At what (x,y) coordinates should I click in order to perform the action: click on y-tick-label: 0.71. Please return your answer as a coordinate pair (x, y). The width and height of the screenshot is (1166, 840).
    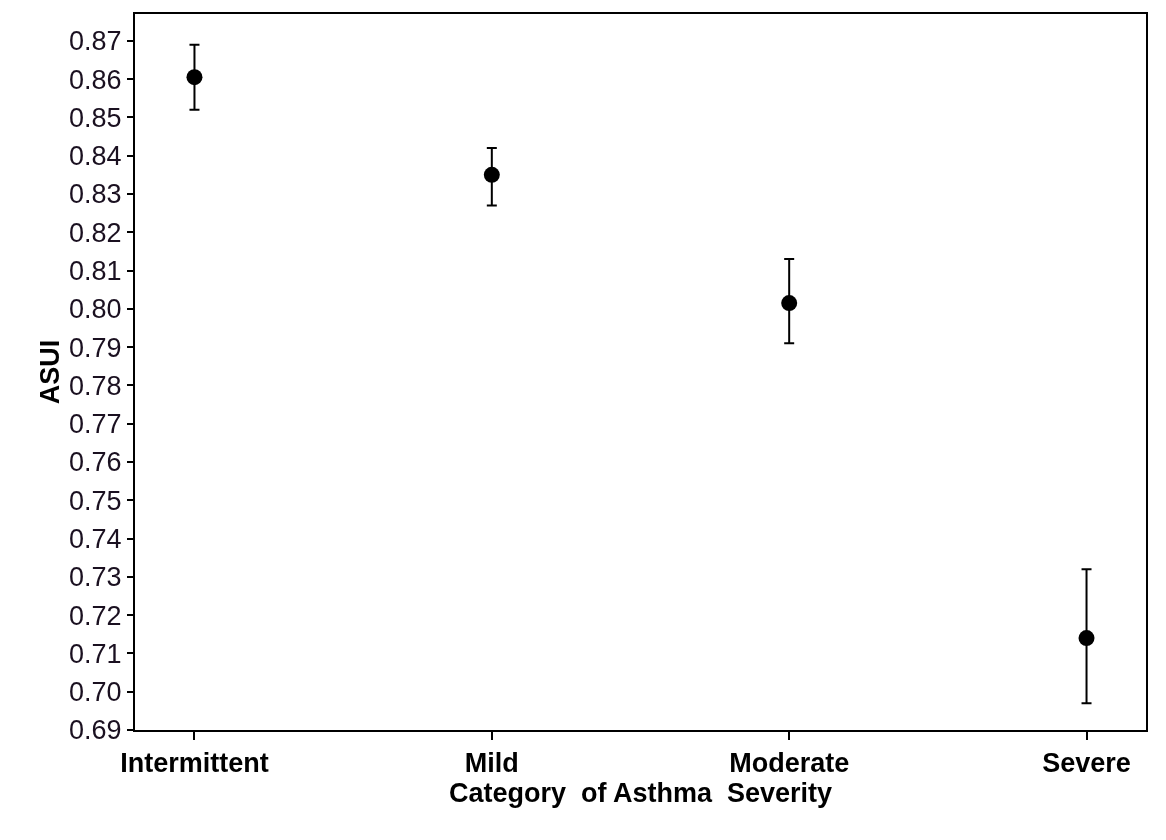
    Looking at the image, I should click on (95, 653).